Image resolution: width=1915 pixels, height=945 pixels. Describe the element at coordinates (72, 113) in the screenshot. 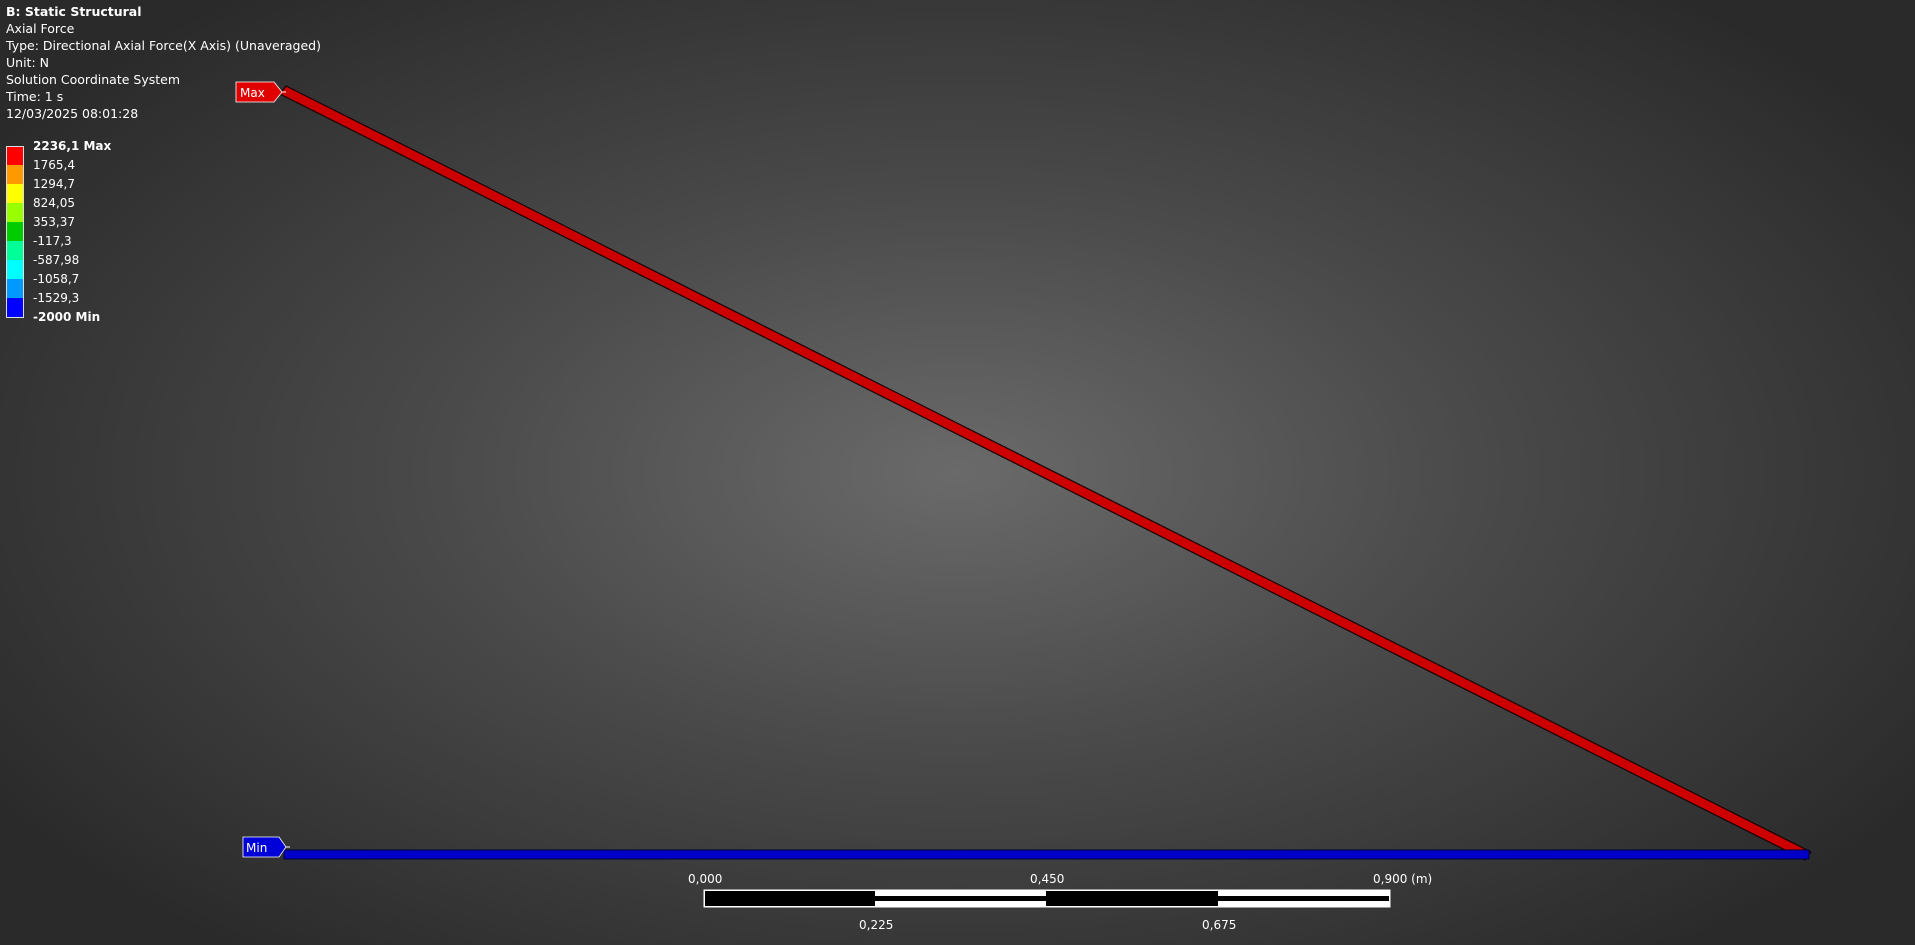

I see `result-timestamp: 12/03/2025 08:01:28` at that location.